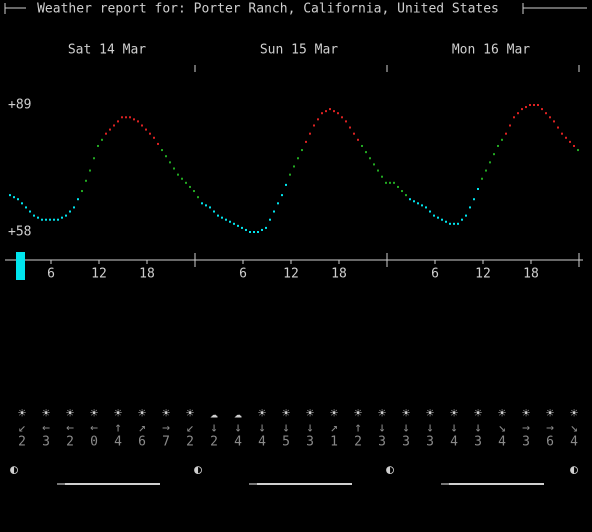  What do you see at coordinates (94, 442) in the screenshot?
I see `wind-speed: 0` at bounding box center [94, 442].